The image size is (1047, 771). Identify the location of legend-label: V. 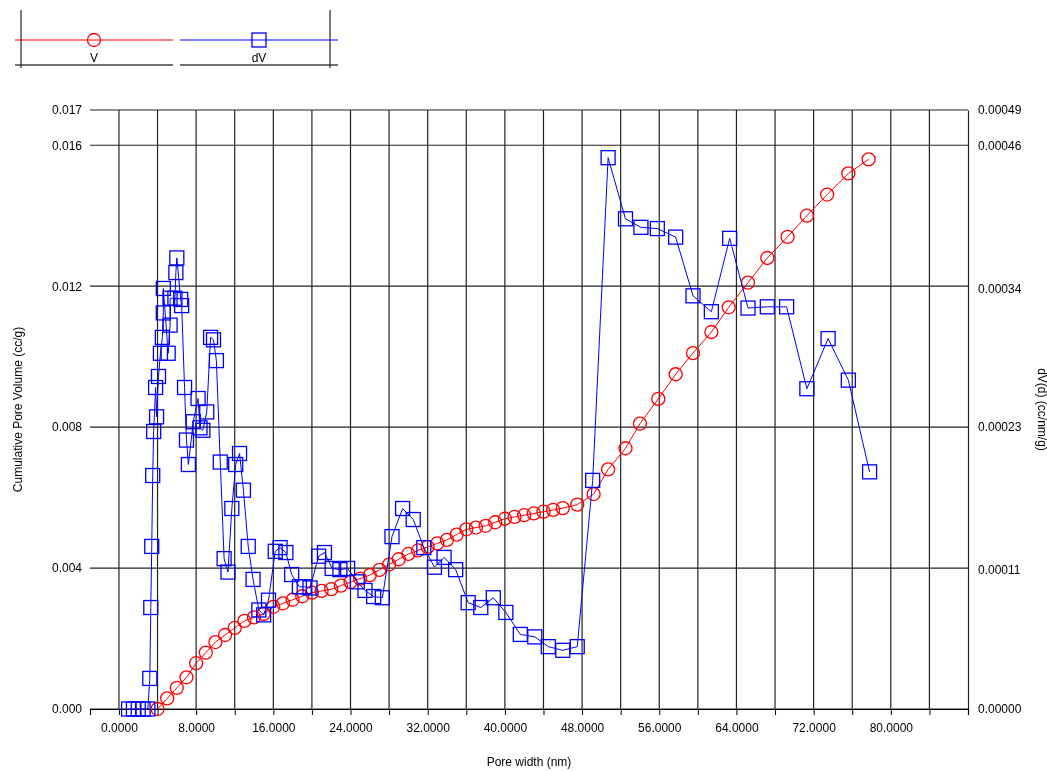
(94, 58).